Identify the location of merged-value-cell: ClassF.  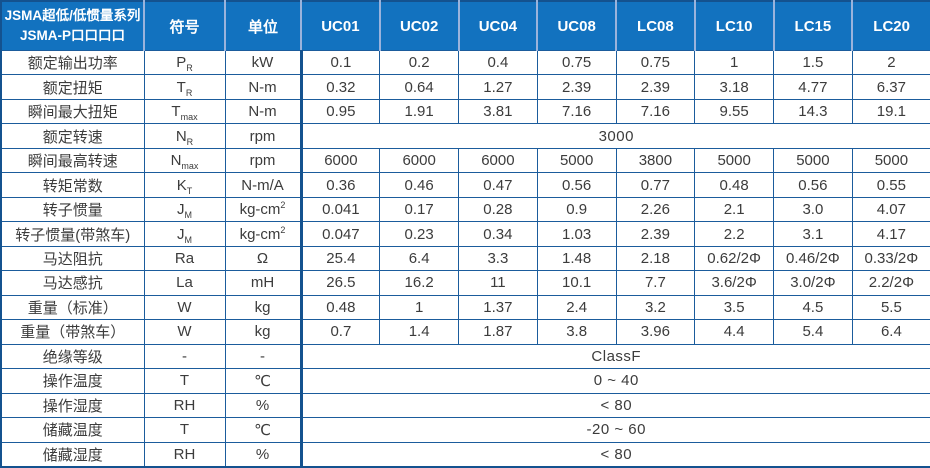
(615, 356).